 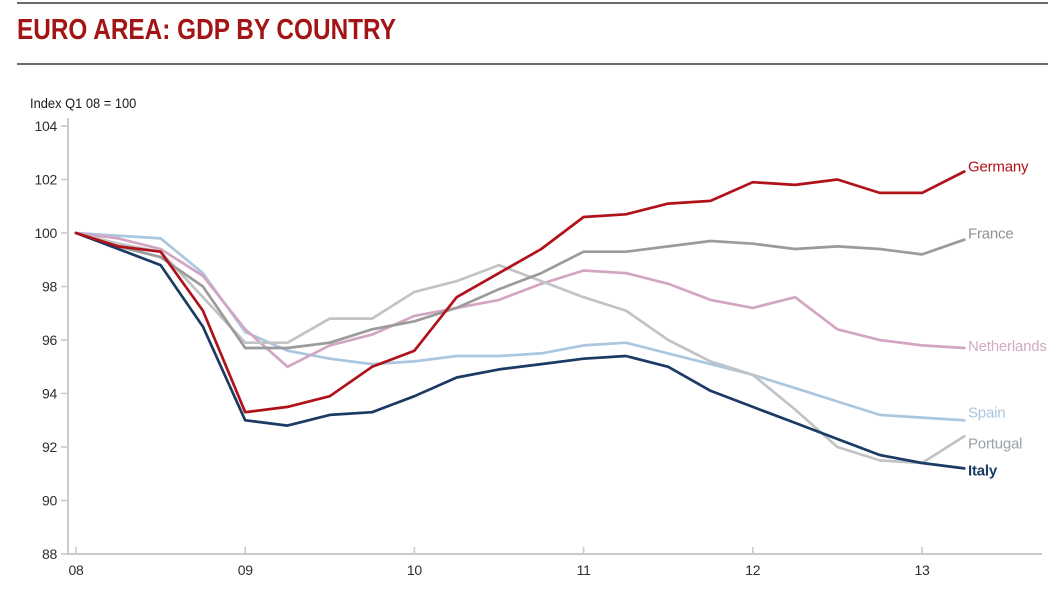 I want to click on x-tick-label: 10, so click(x=414, y=570).